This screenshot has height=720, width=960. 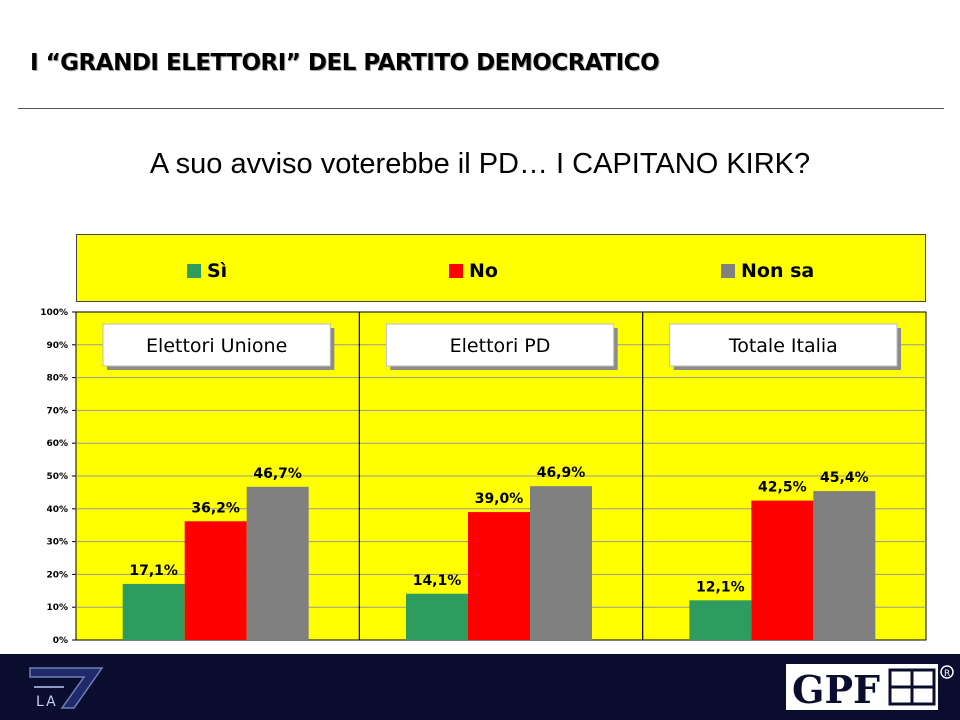 I want to click on legend-label-no: No, so click(x=483, y=271).